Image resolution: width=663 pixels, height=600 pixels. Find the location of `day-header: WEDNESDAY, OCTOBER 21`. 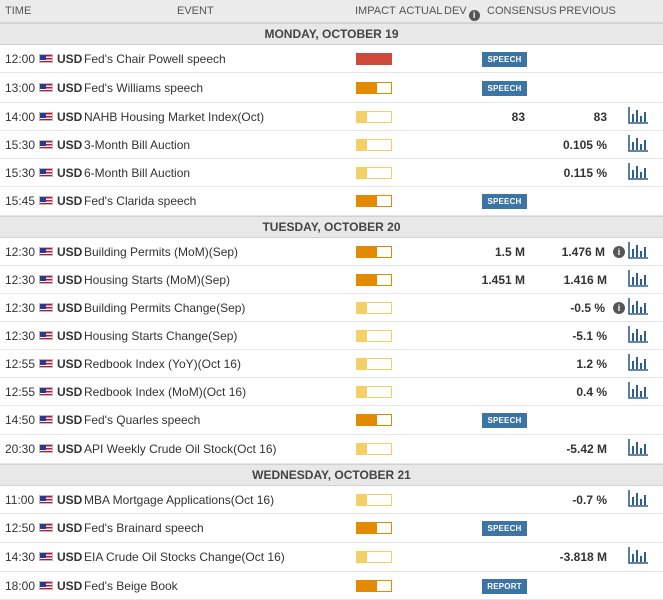

day-header: WEDNESDAY, OCTOBER 21 is located at coordinates (331, 475).